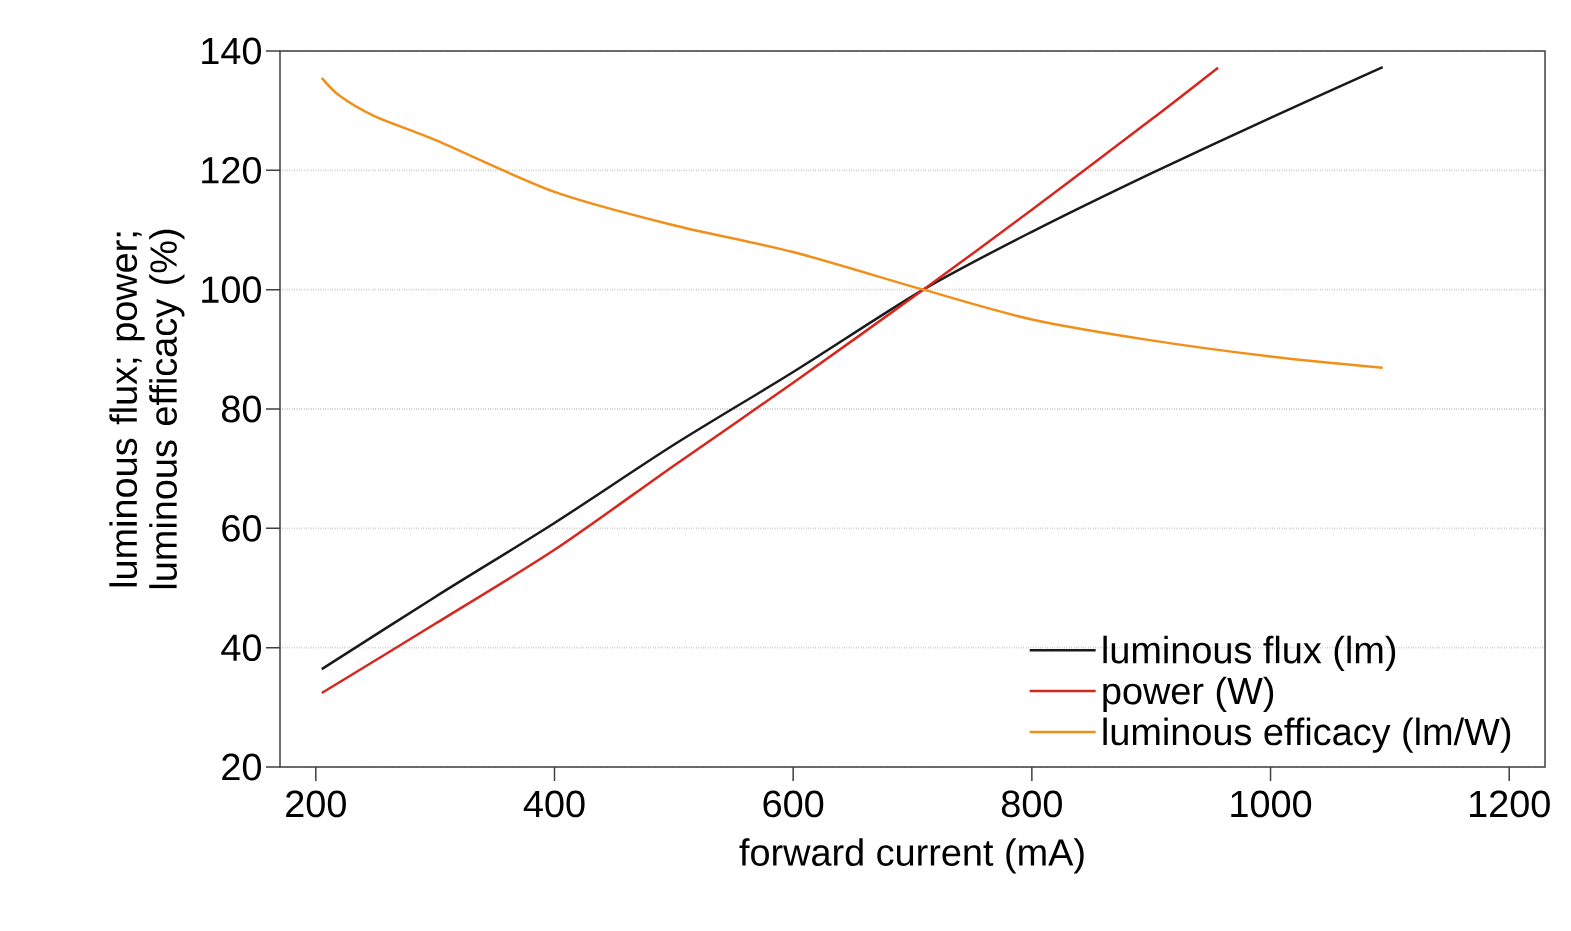 The image size is (1571, 931). Describe the element at coordinates (1510, 804) in the screenshot. I see `x-tick-label: 1200` at that location.